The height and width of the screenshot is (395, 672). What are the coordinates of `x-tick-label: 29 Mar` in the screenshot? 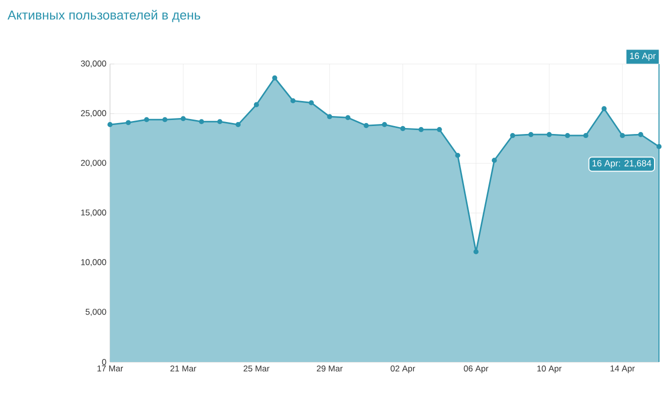 It's located at (329, 369).